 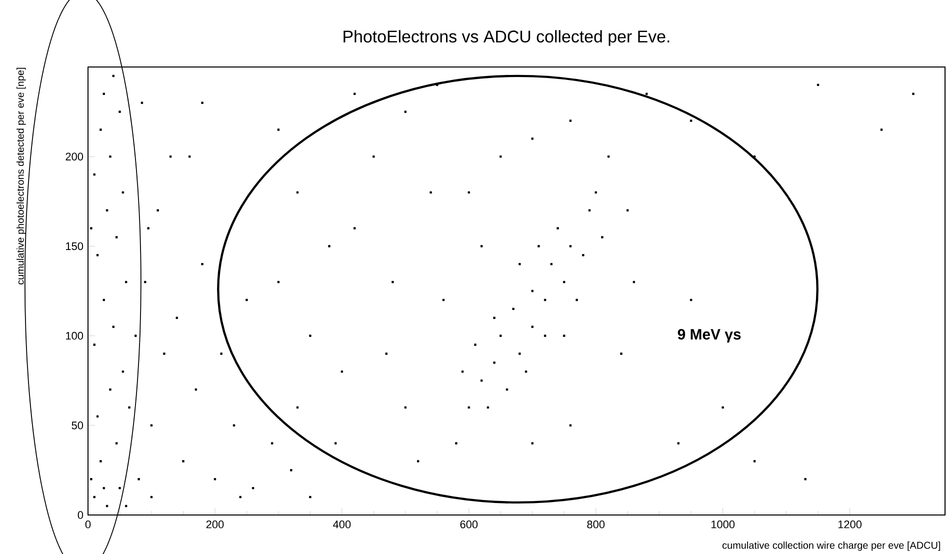 I want to click on x-tick-label: 400, so click(x=342, y=524).